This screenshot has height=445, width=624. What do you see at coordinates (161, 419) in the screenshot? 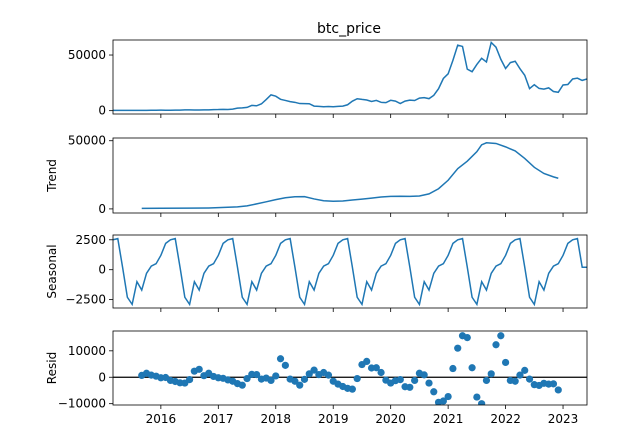
I see `x-tick-label: 2016` at bounding box center [161, 419].